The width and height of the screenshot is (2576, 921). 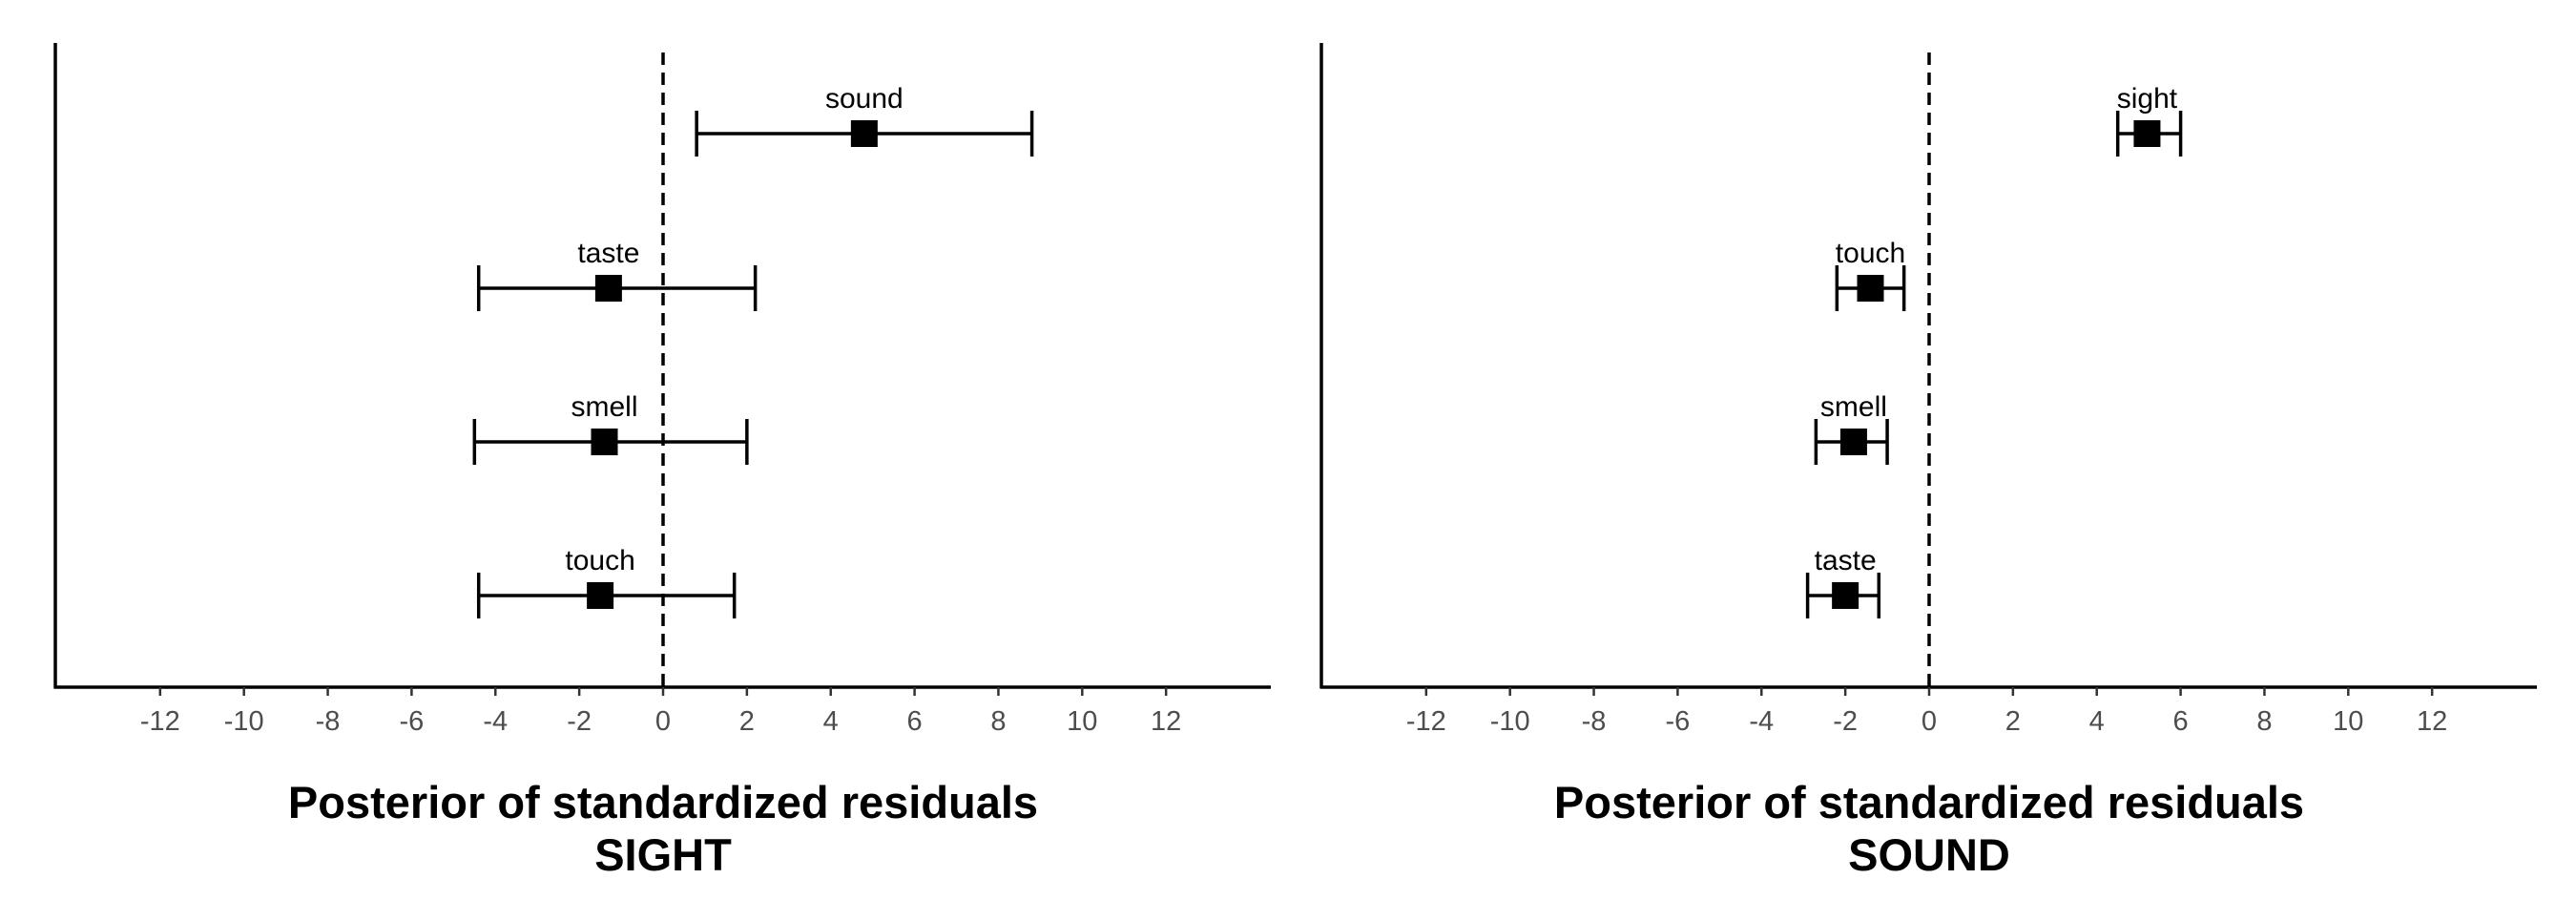 What do you see at coordinates (864, 99) in the screenshot?
I see `point-label: sound` at bounding box center [864, 99].